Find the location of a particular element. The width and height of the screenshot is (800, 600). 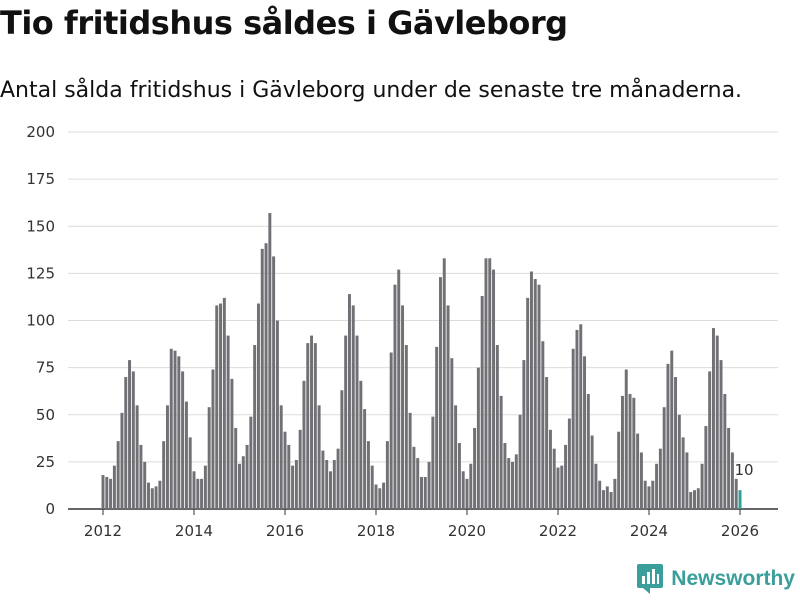

y-axis: 0 25 50 75 100 125 150 175 200 is located at coordinates (40, 320).